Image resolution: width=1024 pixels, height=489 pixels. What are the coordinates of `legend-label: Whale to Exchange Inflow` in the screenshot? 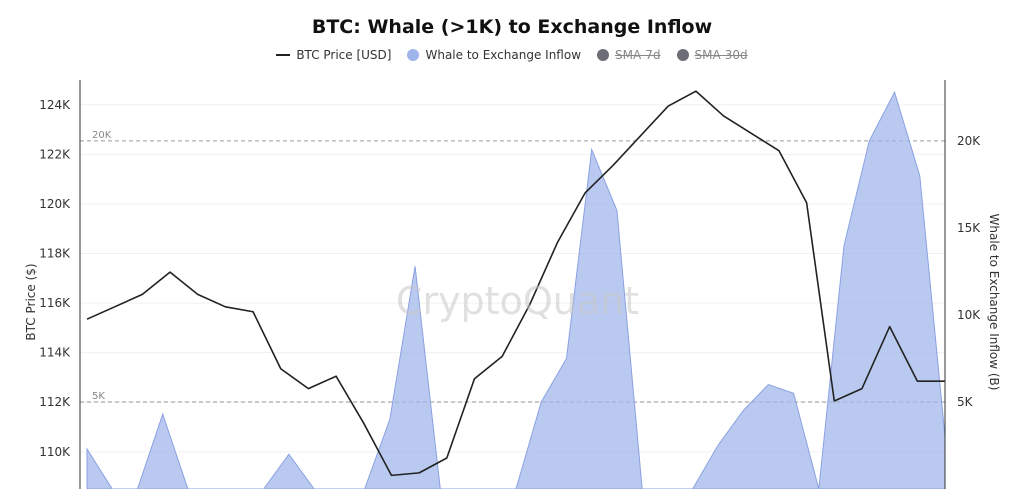 It's located at (503, 55).